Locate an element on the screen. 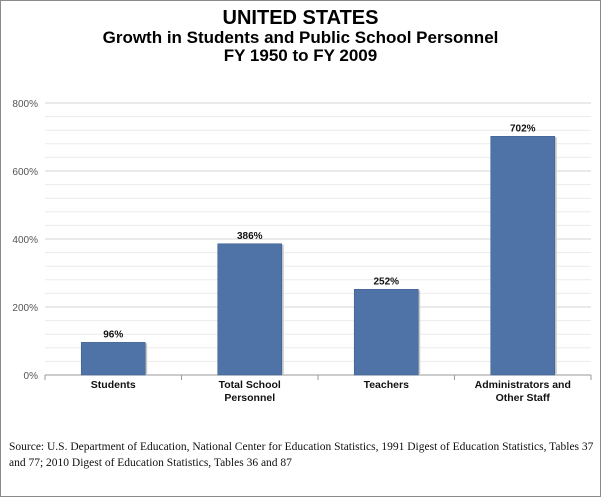  bar-value-label: 386% is located at coordinates (250, 236).